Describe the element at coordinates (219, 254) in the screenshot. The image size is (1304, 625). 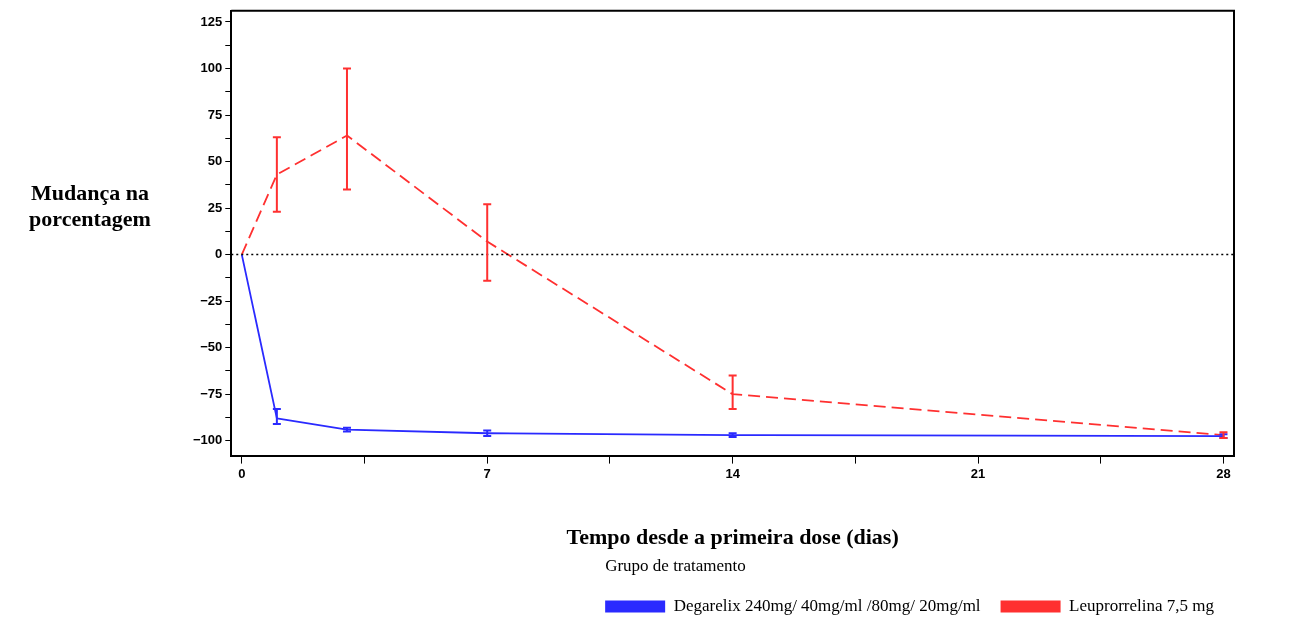
I see `y-tick-label: 0` at that location.